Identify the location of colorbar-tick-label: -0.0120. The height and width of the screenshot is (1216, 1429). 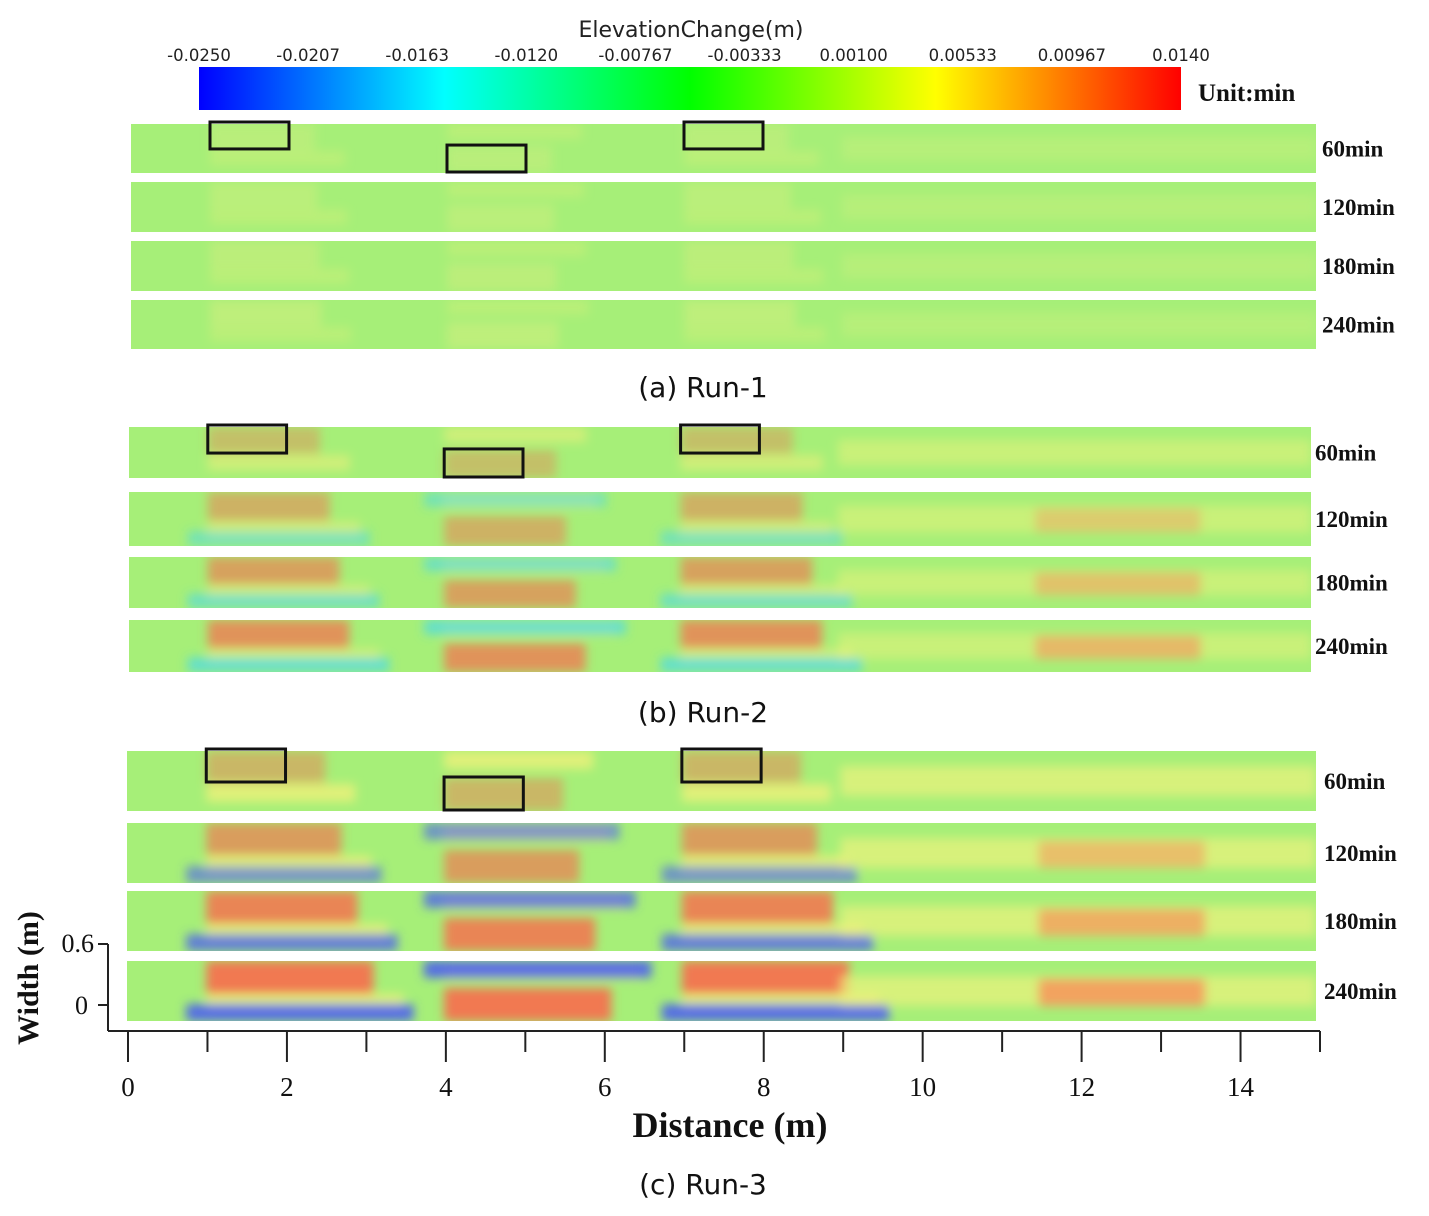
(526, 55).